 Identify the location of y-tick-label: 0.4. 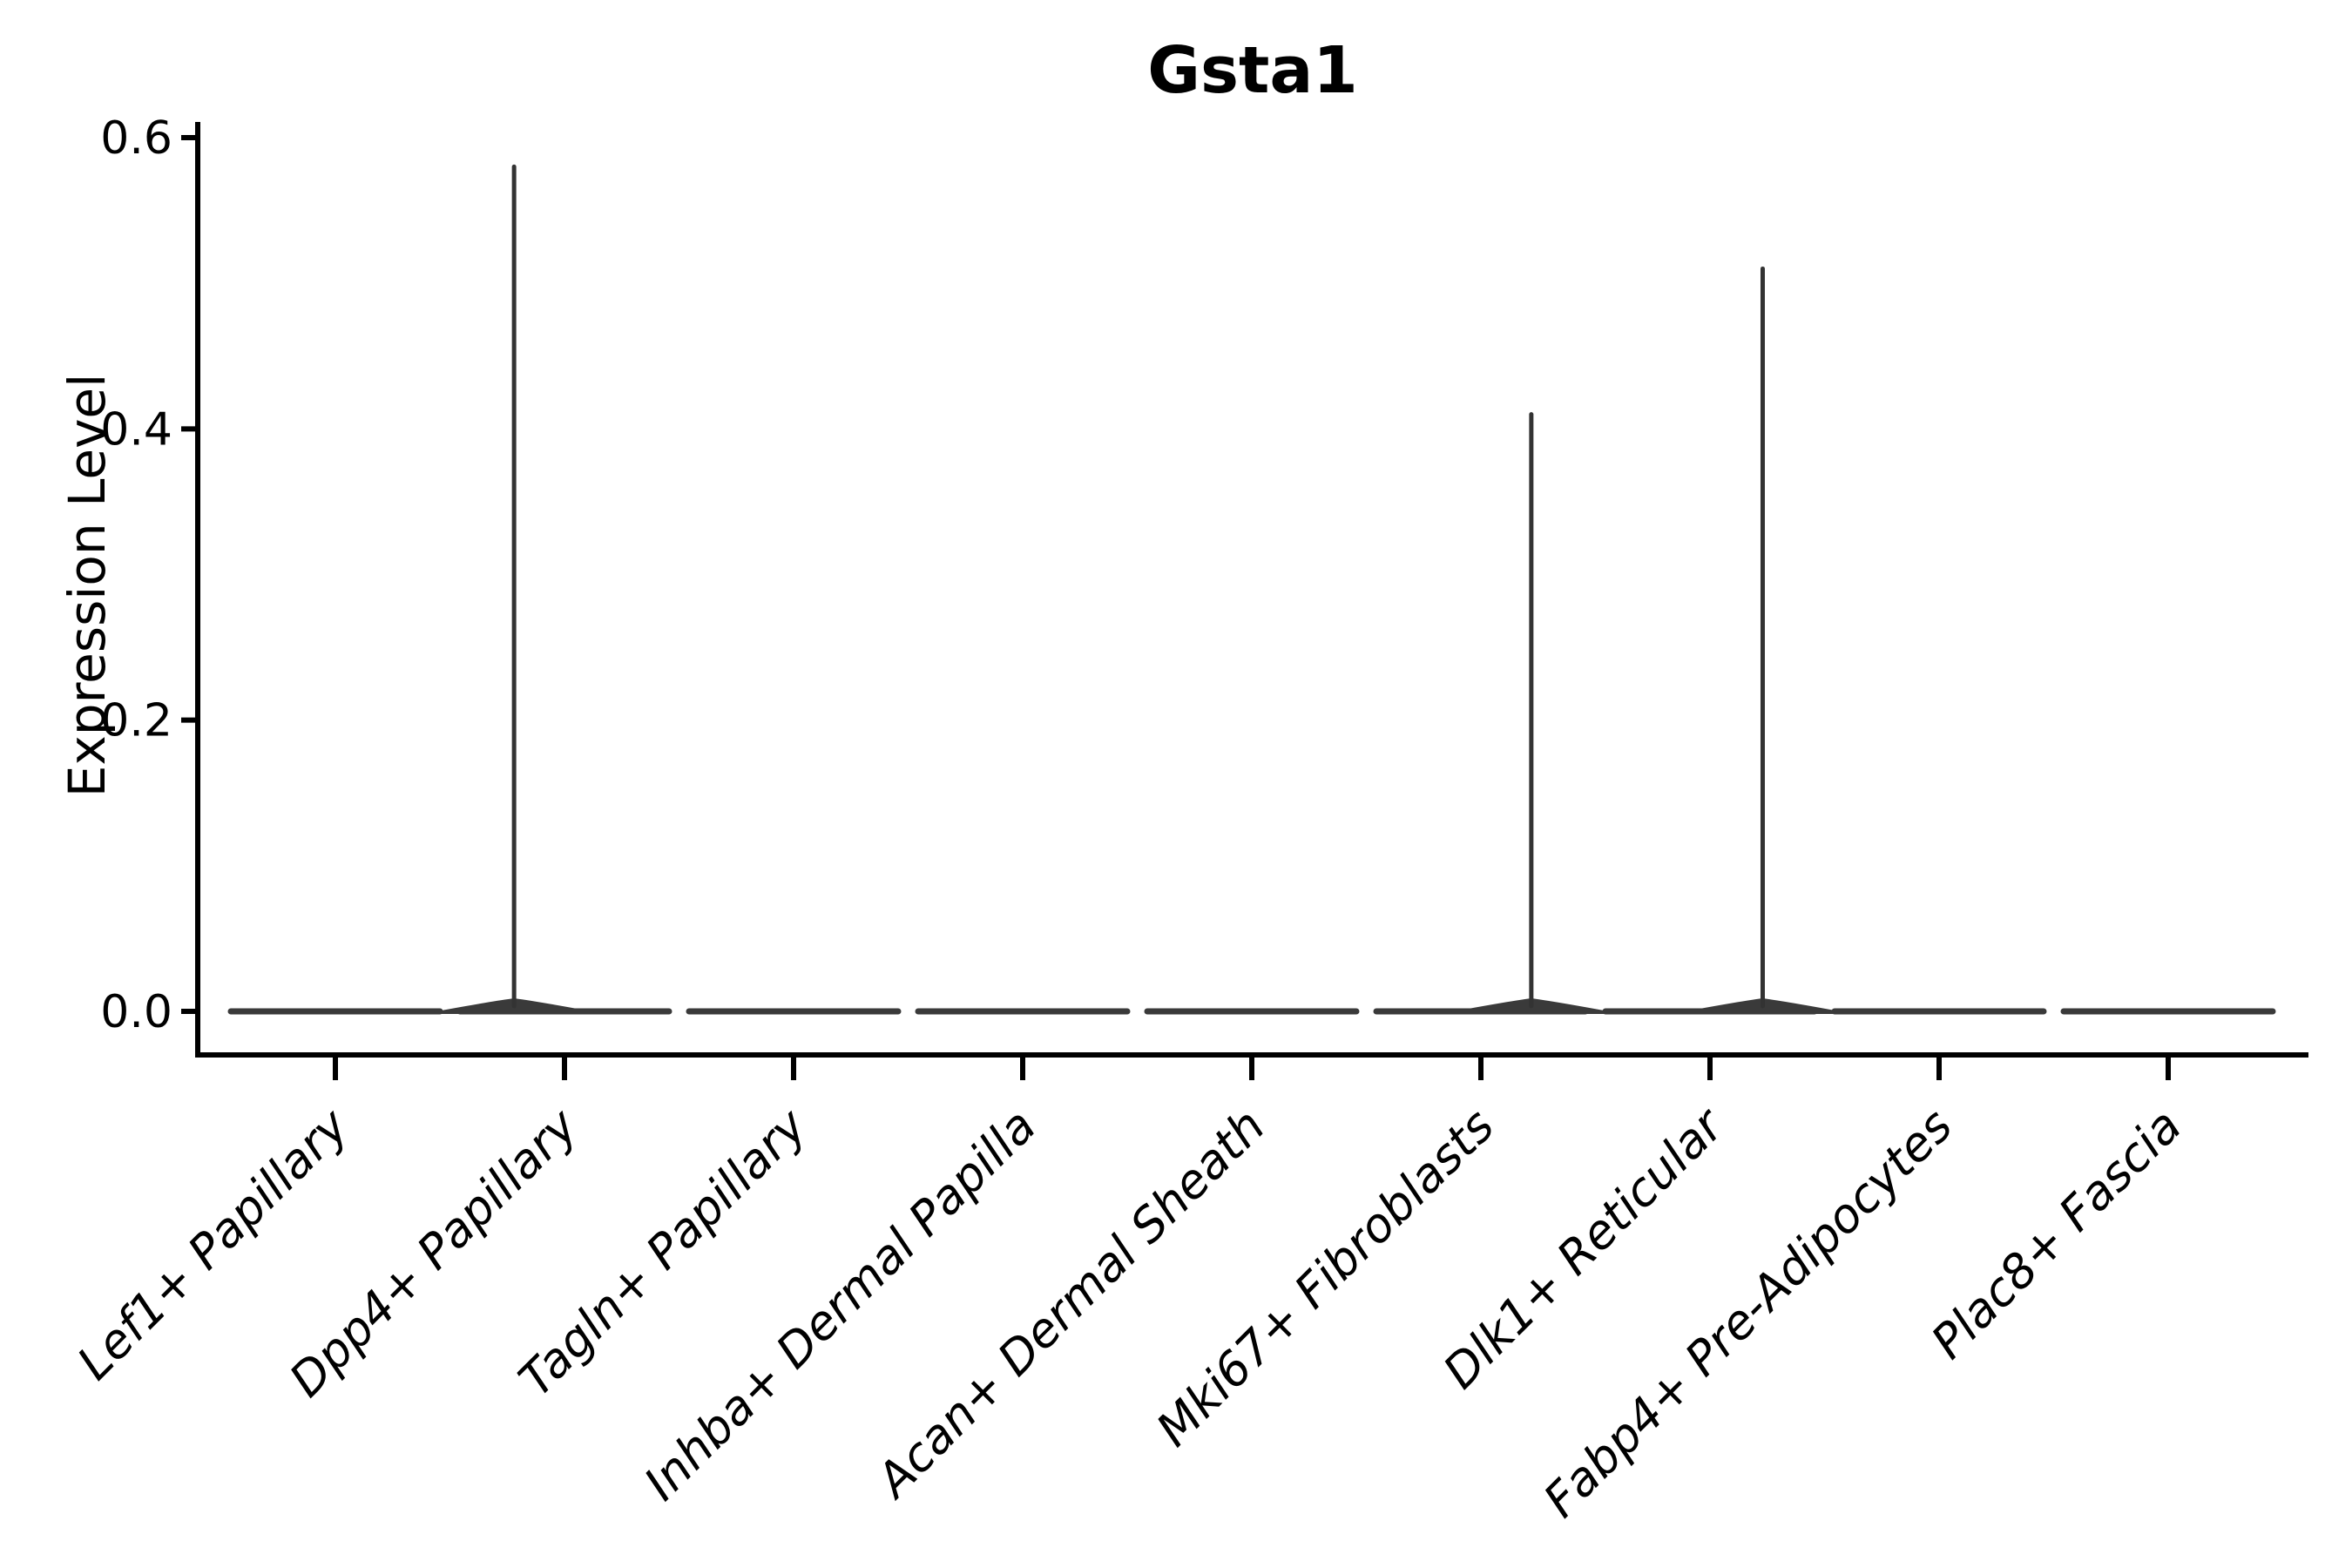
(136, 430).